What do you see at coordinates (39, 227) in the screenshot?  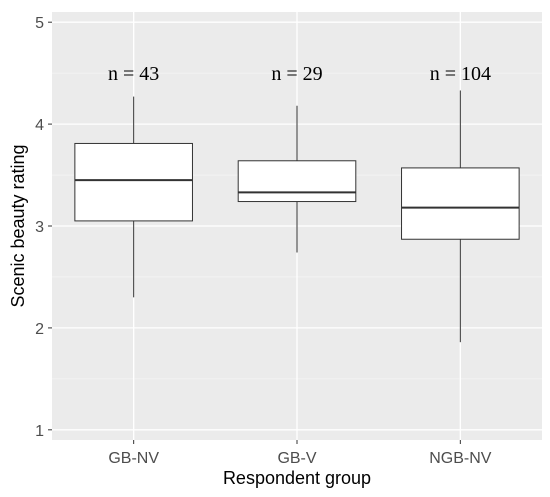 I see `y-tick-label: 3` at bounding box center [39, 227].